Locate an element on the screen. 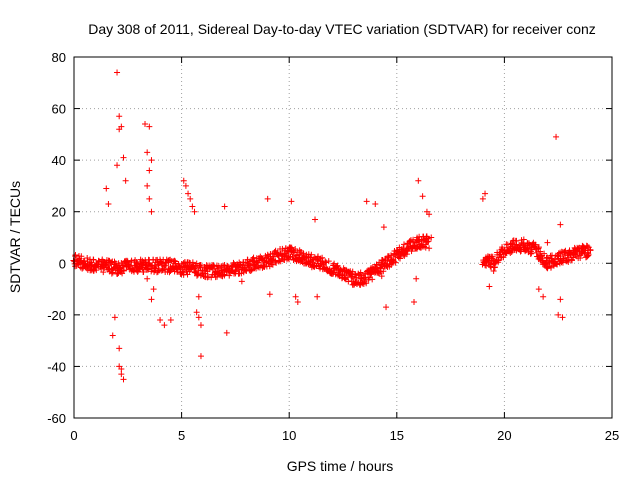 This screenshot has width=640, height=480. y-tick-label: -40 is located at coordinates (56, 366).